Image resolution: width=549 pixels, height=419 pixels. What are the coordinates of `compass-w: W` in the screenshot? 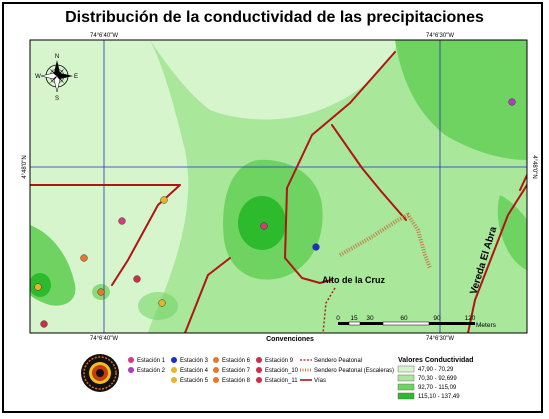 It's located at (38, 77).